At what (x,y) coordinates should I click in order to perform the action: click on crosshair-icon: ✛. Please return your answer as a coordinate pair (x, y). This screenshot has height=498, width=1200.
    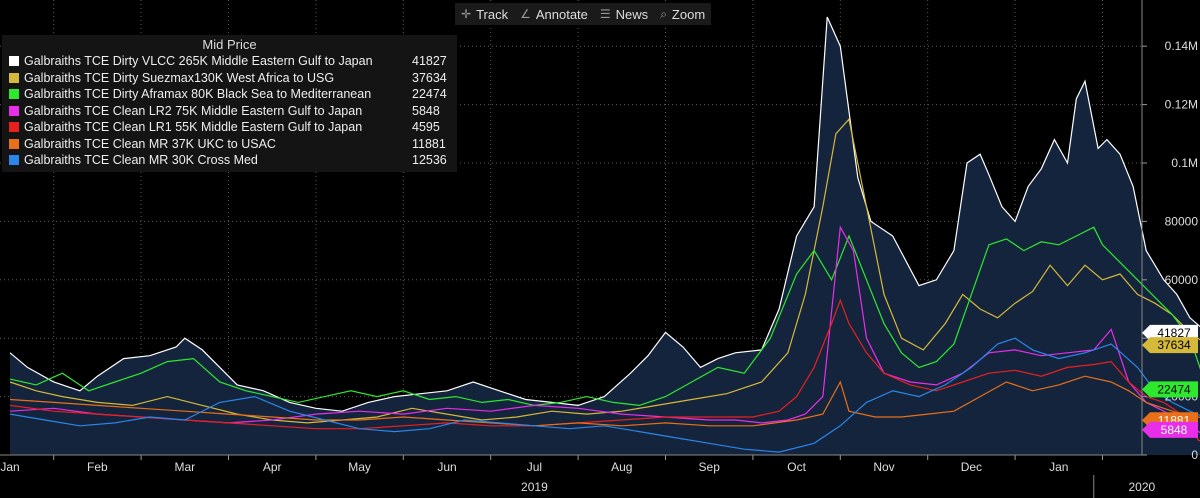
    Looking at the image, I should click on (466, 14).